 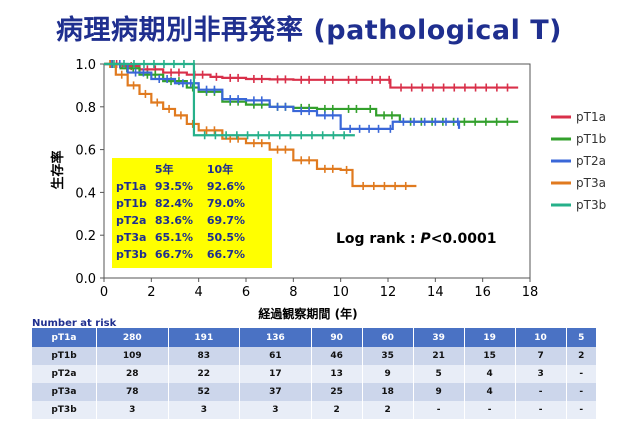 I want to click on table-cell: 65.1%, so click(x=174, y=237).